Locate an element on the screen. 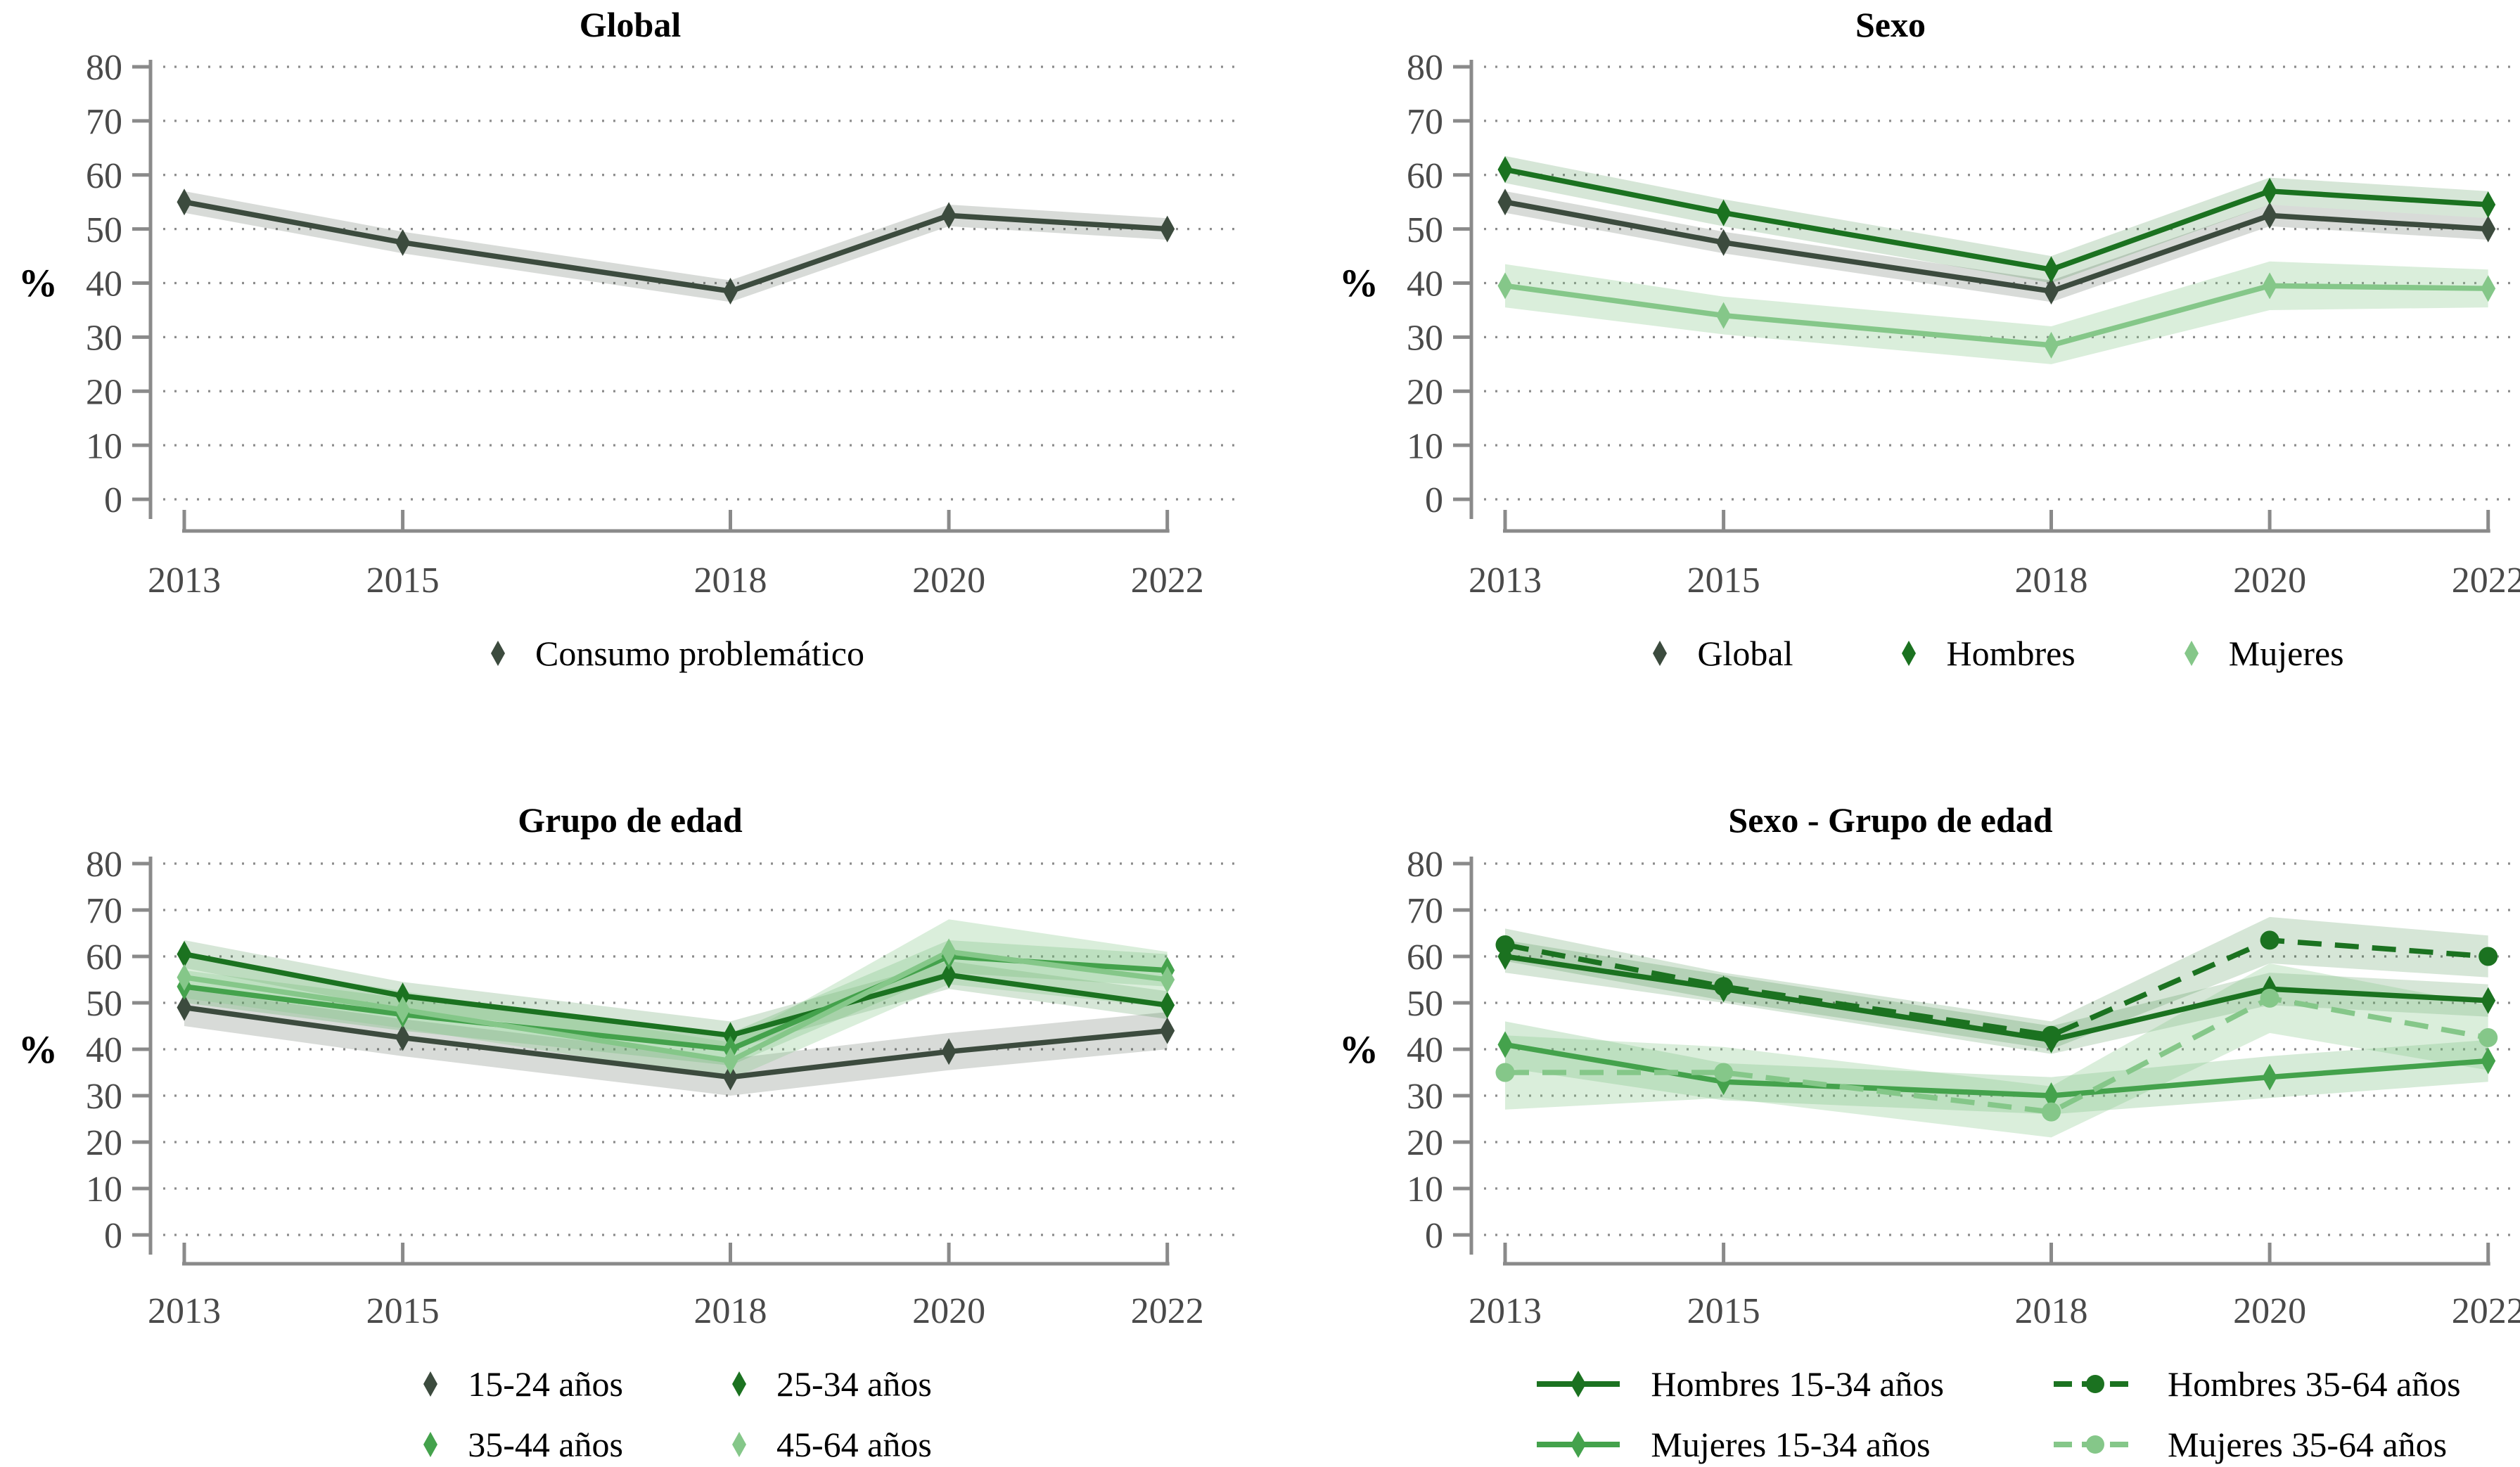 This screenshot has width=2520, height=1467. chart-title-sexo: Sexo is located at coordinates (1890, 24).